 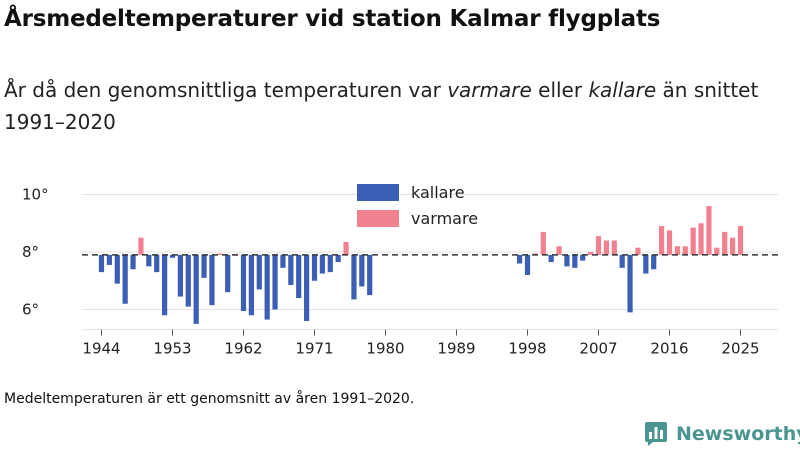 What do you see at coordinates (101, 349) in the screenshot?
I see `x-tick-label: 1944` at bounding box center [101, 349].